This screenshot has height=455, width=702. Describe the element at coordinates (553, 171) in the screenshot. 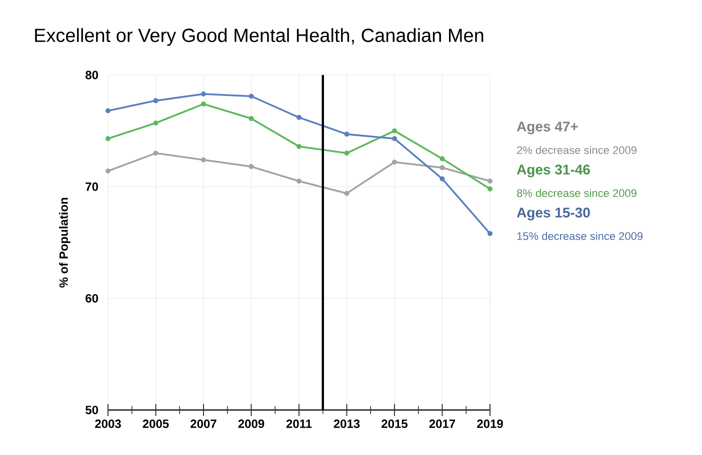

I see `series-label: Ages 31-46` at that location.